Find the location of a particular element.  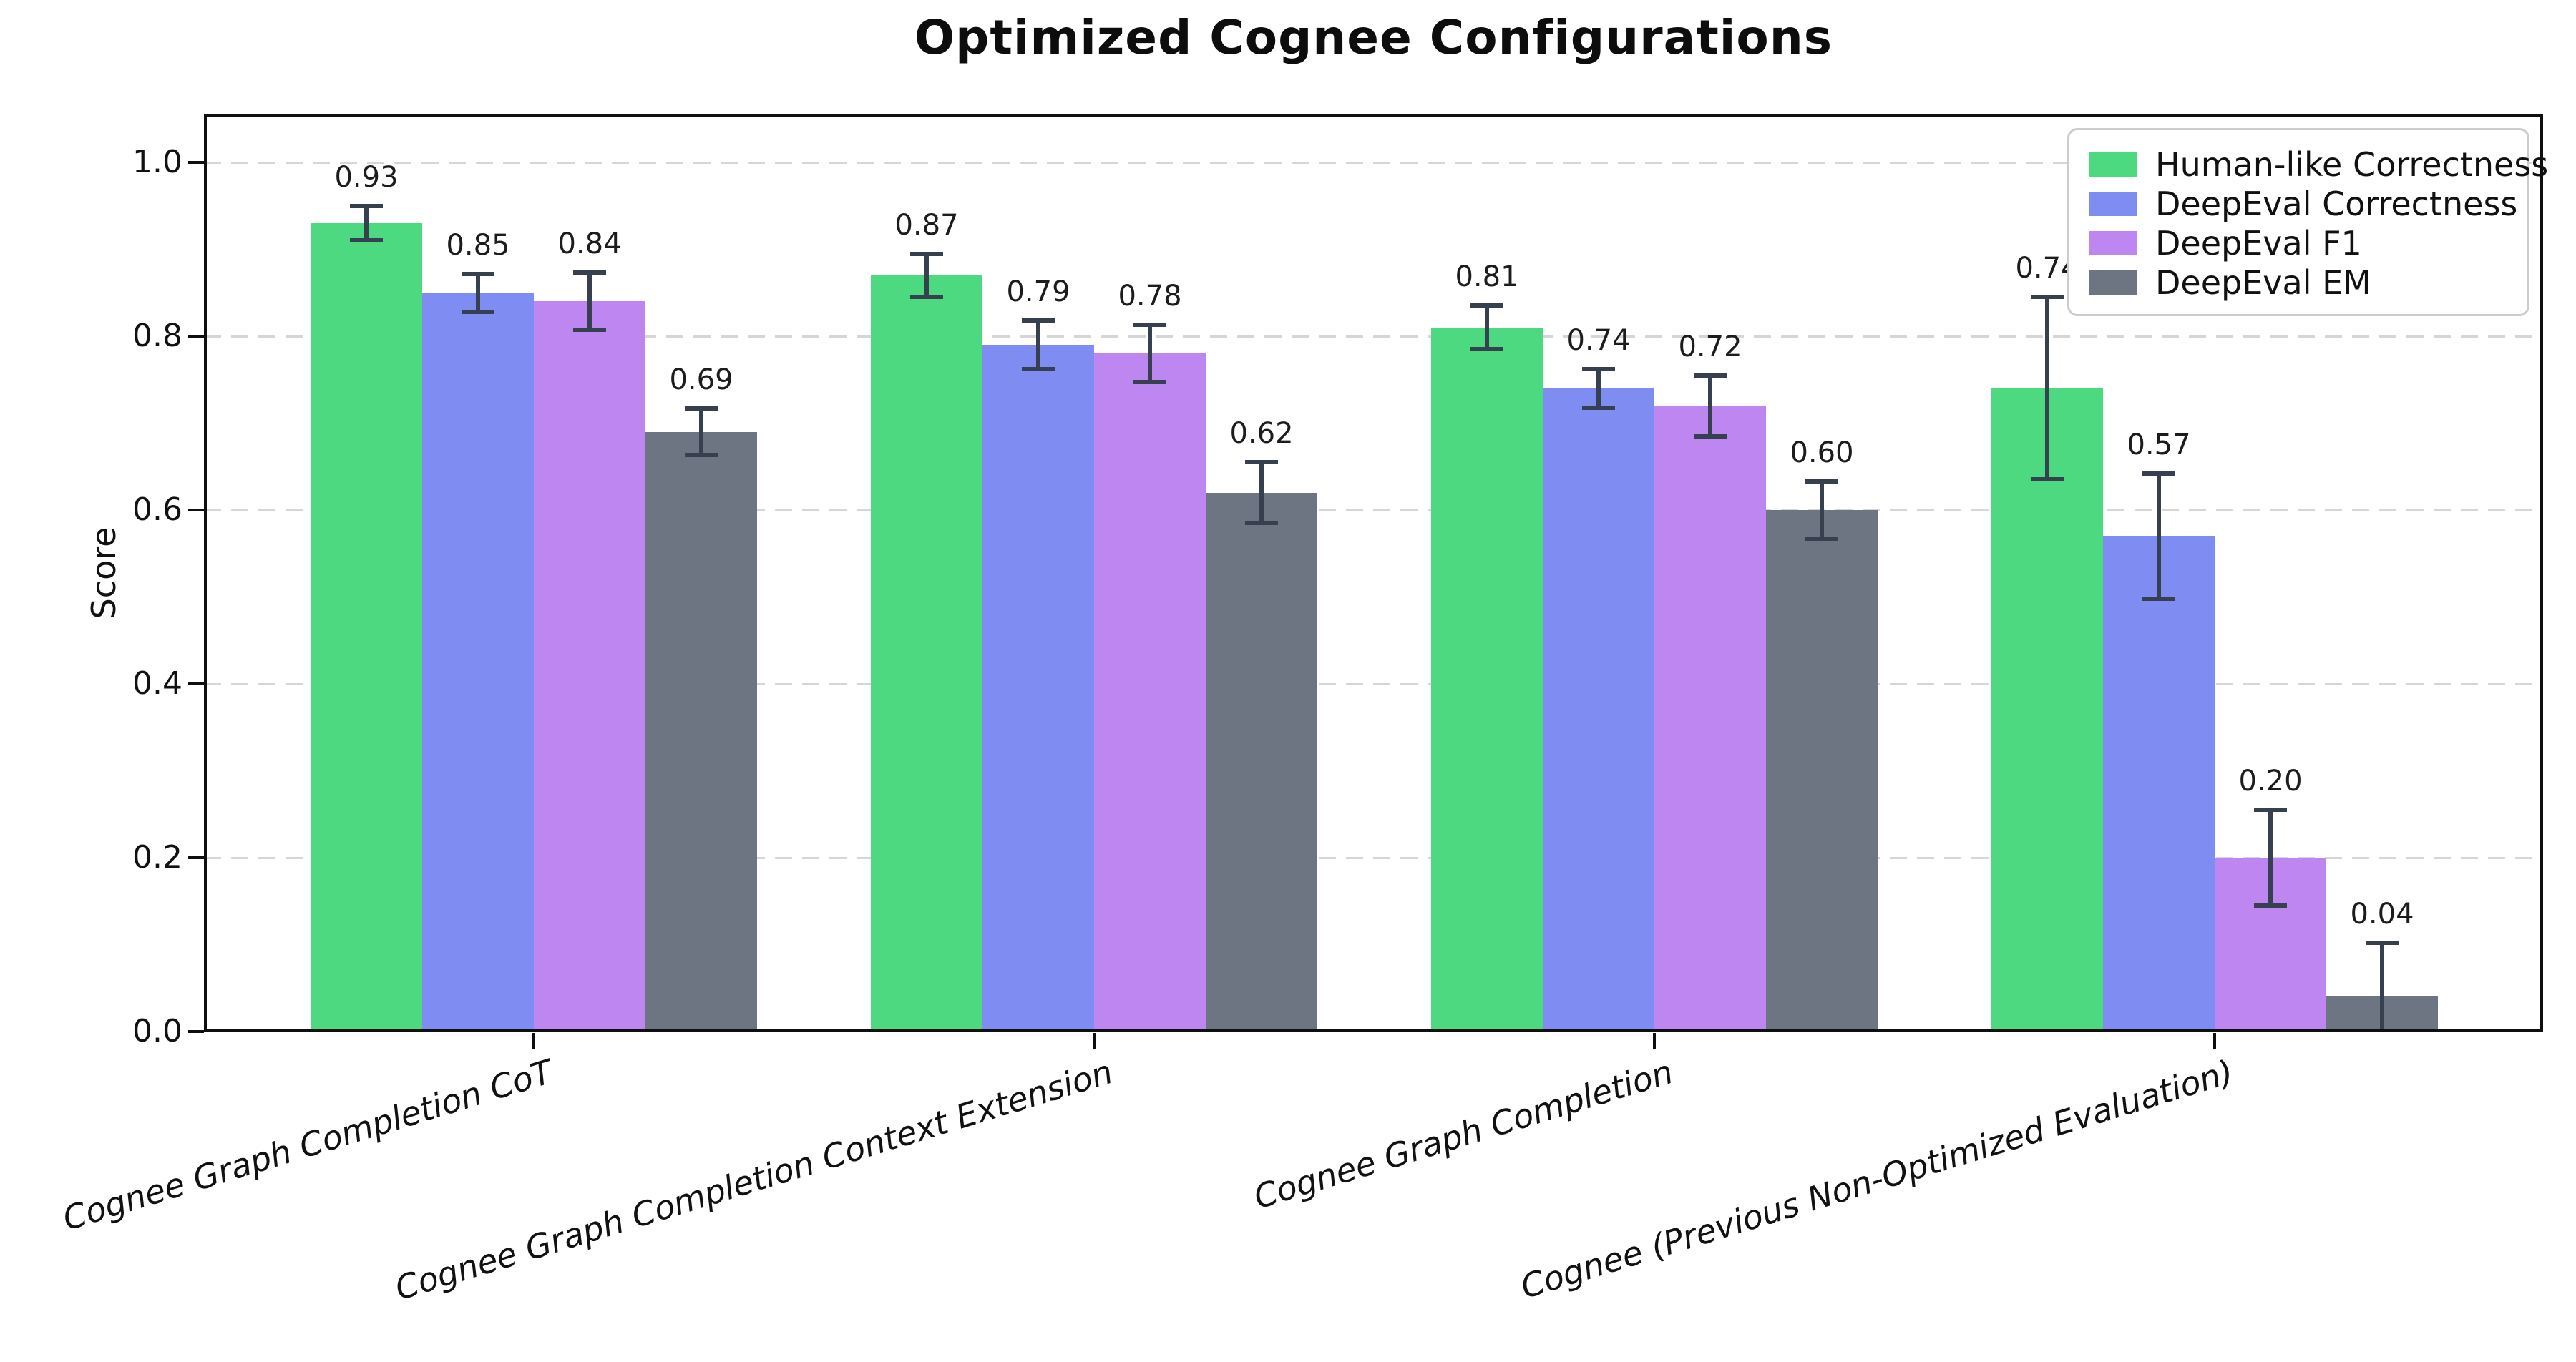

legend-item-label: DeepEval F1 is located at coordinates (2258, 243).